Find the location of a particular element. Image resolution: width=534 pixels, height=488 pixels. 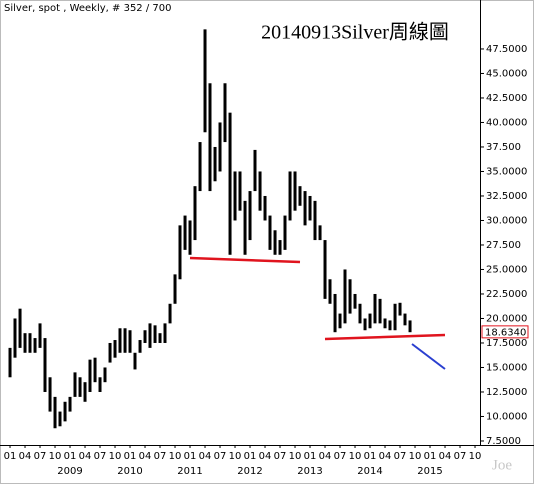

y-tick-label: 35.0000 is located at coordinates (506, 171).